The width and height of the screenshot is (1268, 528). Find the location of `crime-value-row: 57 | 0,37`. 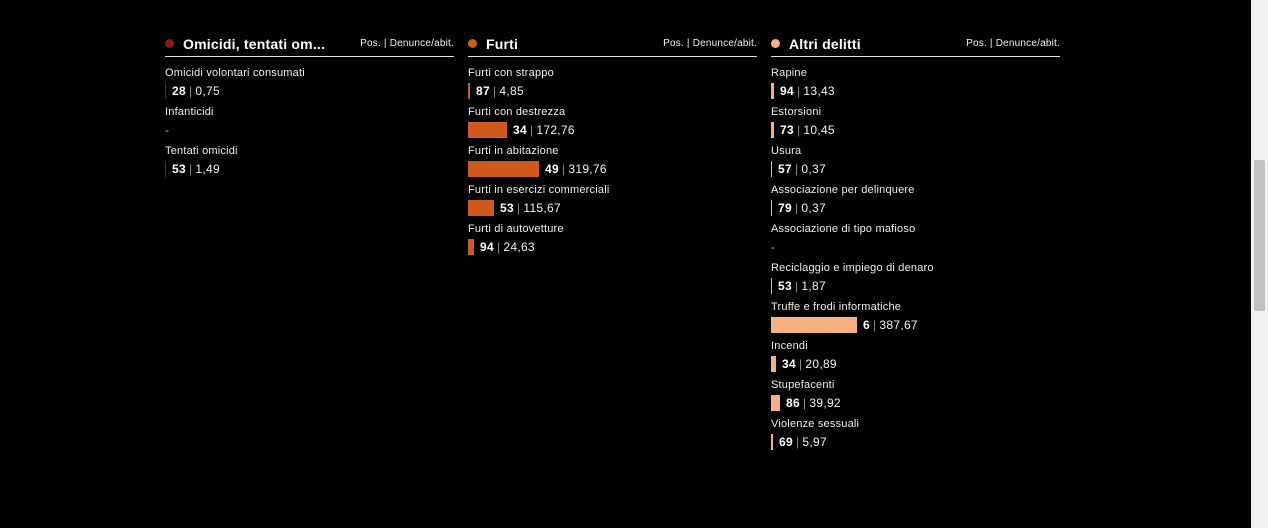

crime-value-row: 57 | 0,37 is located at coordinates (915, 169).